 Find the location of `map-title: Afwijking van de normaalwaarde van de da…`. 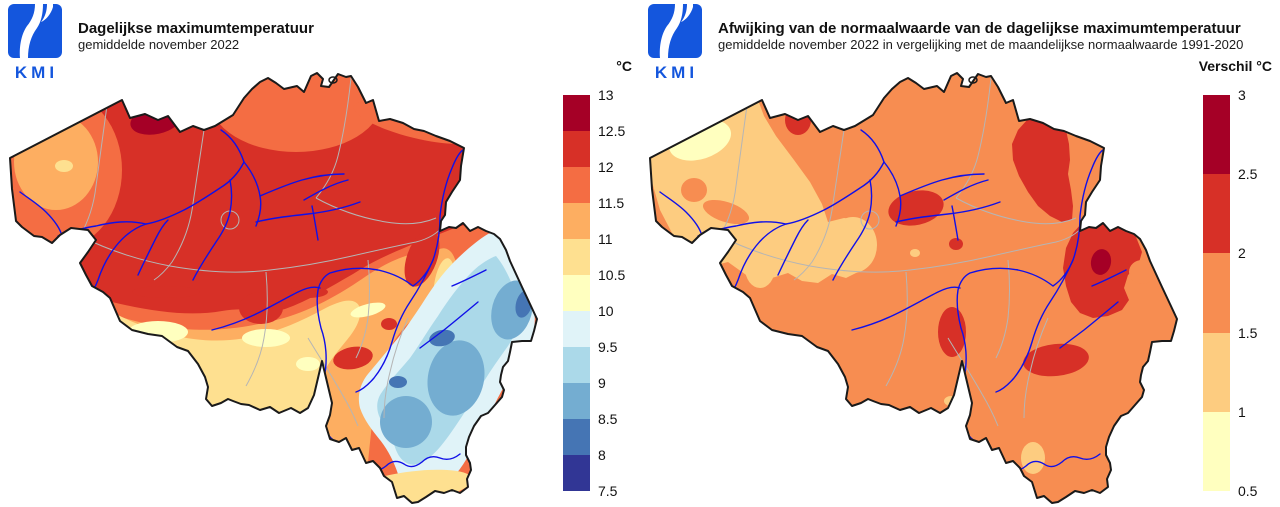

map-title: Afwijking van de normaalwaarde van de da… is located at coordinates (979, 29).